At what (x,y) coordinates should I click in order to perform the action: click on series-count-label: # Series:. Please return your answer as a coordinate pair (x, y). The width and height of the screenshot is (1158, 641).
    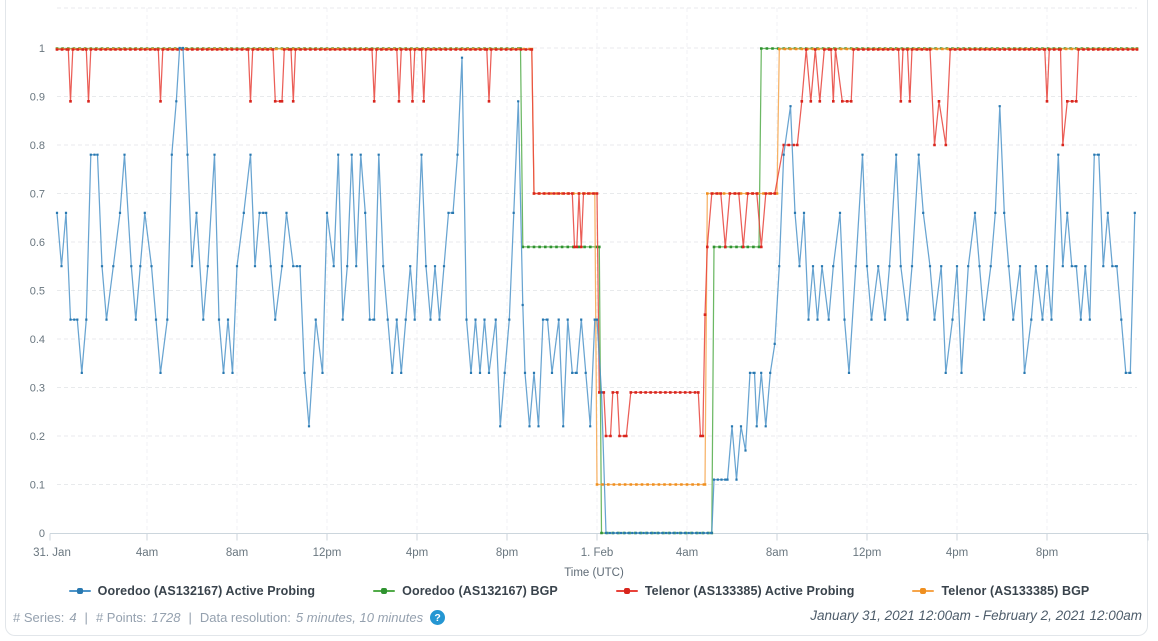
    Looking at the image, I should click on (39, 617).